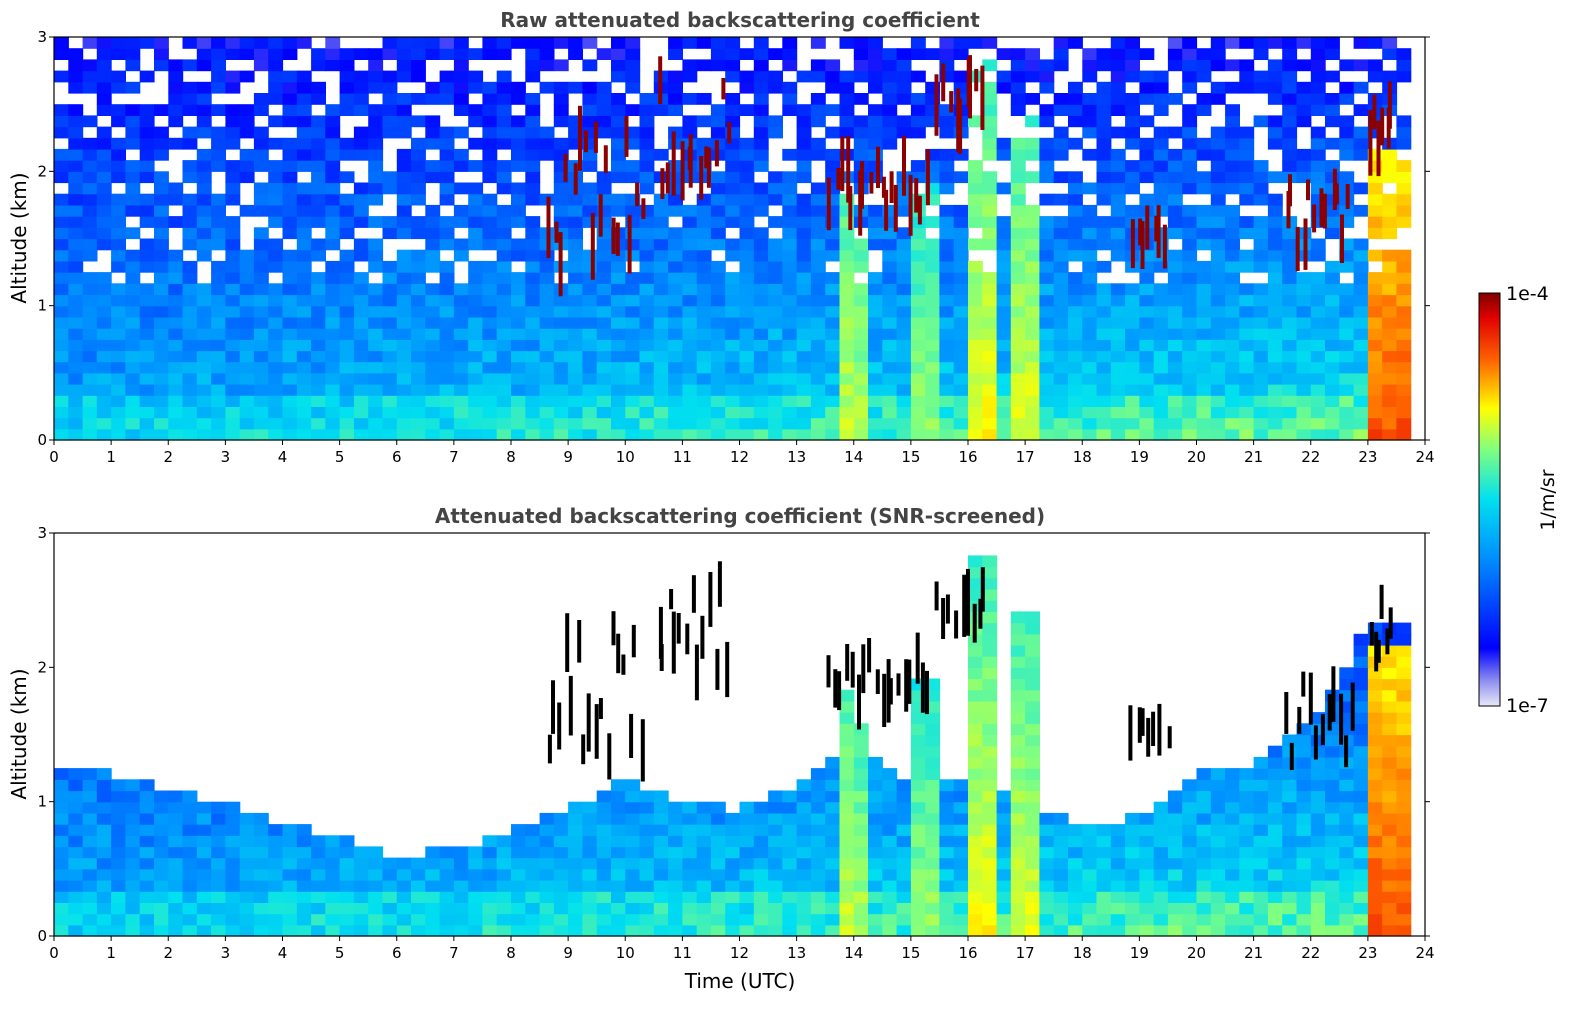 Image resolution: width=1595 pixels, height=1024 pixels. Describe the element at coordinates (1196, 457) in the screenshot. I see `x-tick-label: 20` at that location.